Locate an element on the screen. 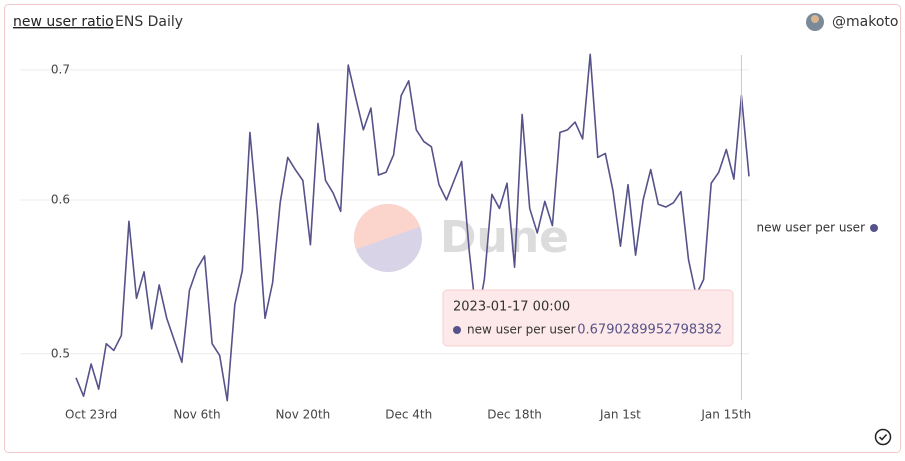 Image resolution: width=905 pixels, height=461 pixels. watermark-logo-top is located at coordinates (388, 227).